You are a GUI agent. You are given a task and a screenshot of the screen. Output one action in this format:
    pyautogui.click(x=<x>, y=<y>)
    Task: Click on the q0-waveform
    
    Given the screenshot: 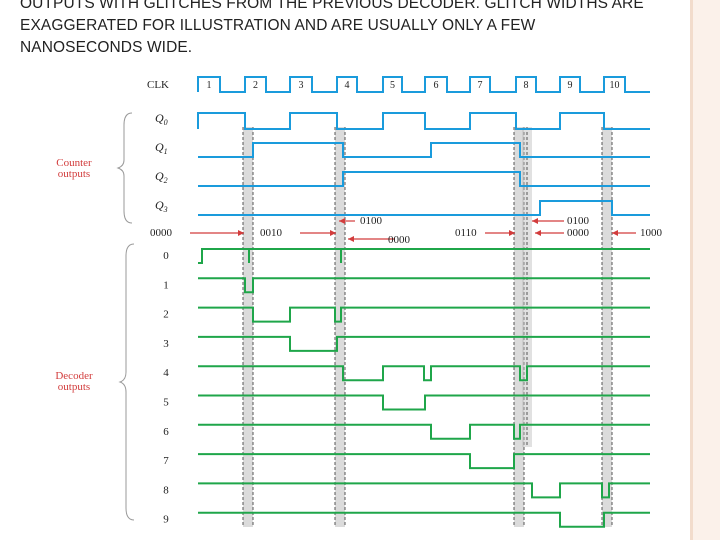 What is the action you would take?
    pyautogui.click(x=423, y=121)
    